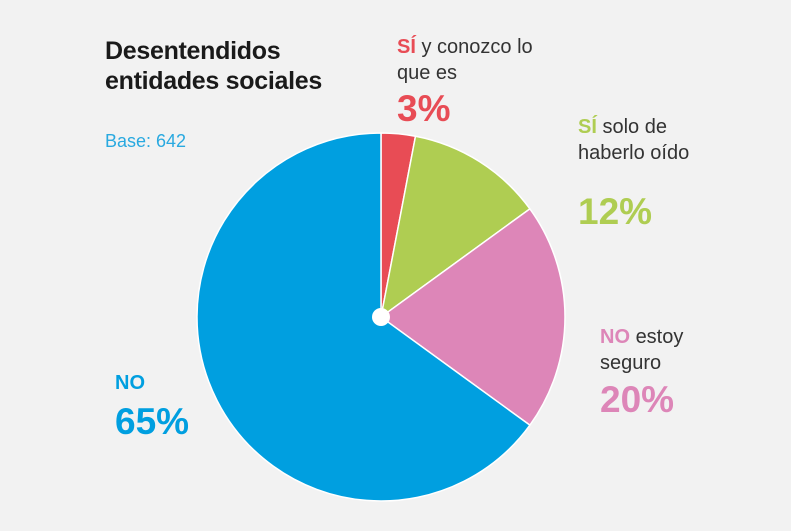  I want to click on slice-label-si-conozco: SÍ y conozco lo que es, so click(477, 60).